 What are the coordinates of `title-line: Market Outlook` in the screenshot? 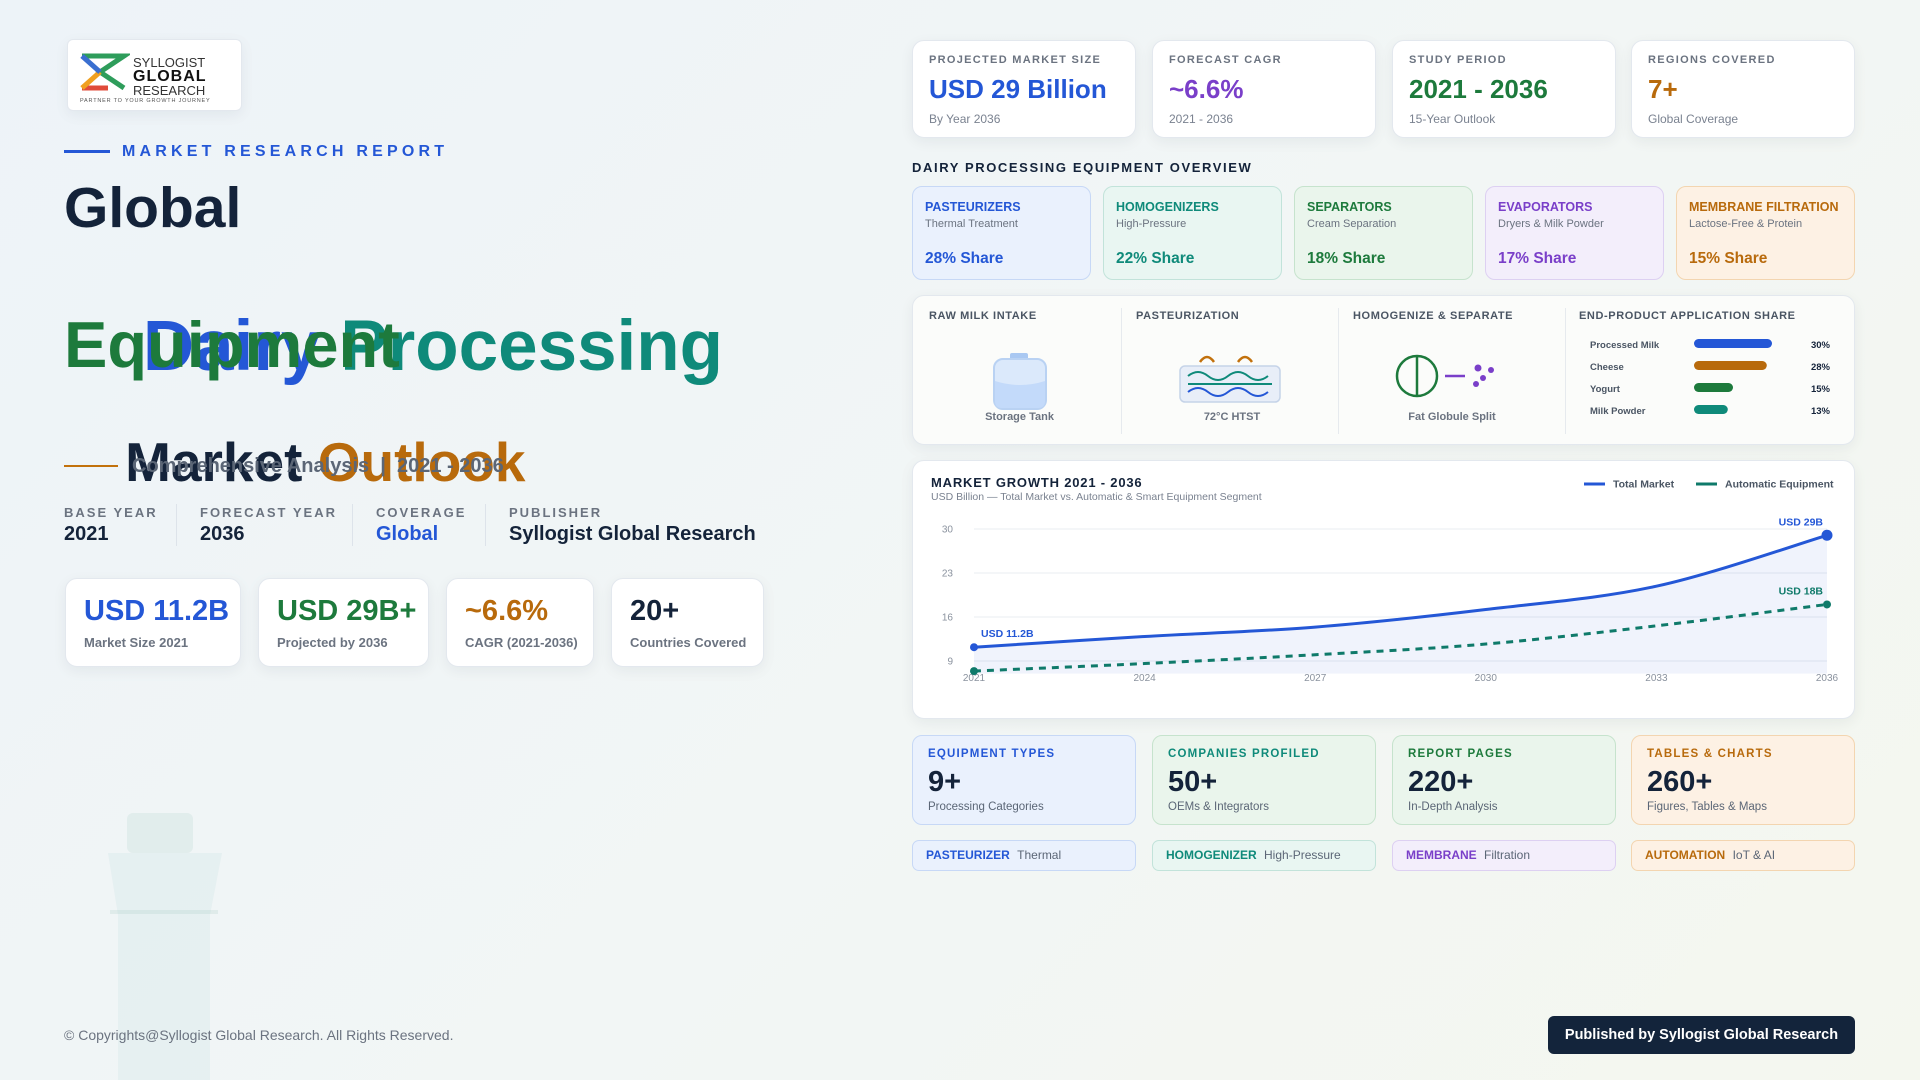 It's located at (294, 462).